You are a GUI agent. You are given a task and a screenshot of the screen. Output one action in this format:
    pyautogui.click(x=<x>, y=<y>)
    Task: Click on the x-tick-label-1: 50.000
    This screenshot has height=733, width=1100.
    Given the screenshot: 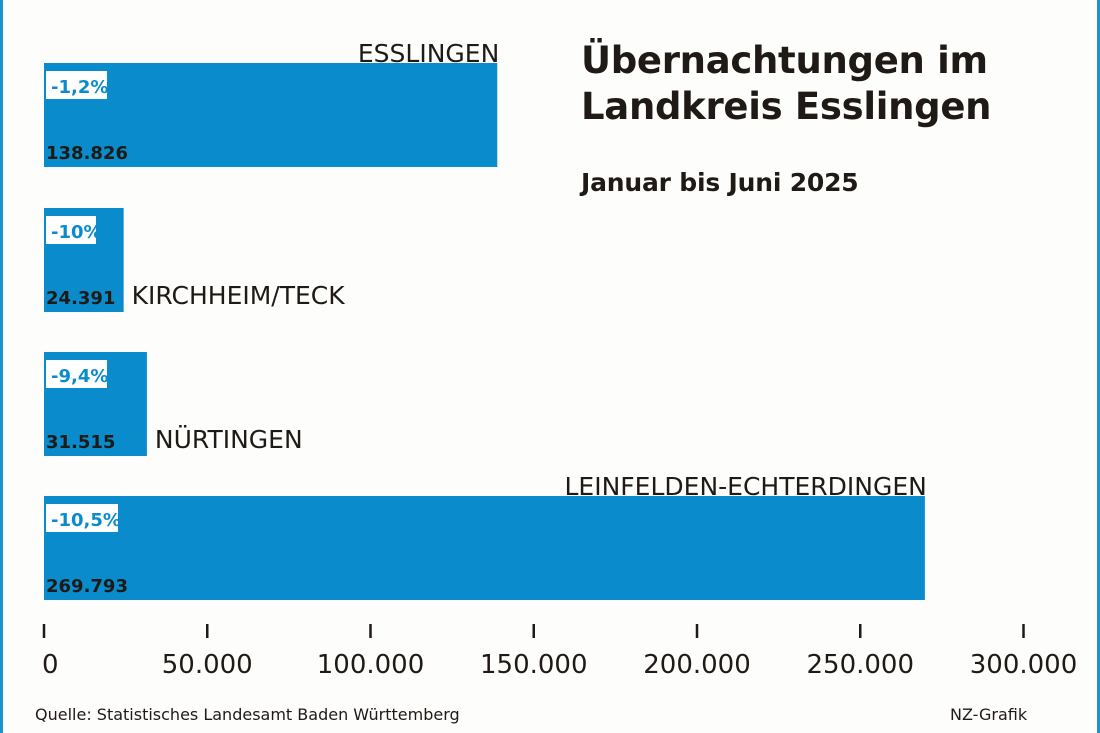 What is the action you would take?
    pyautogui.click(x=207, y=665)
    